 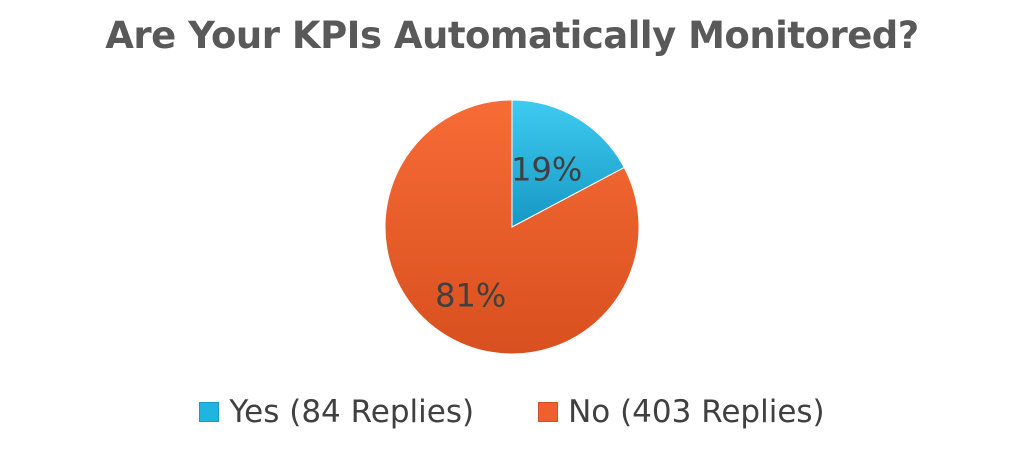 I want to click on legend: Yes (84 Replies) No (403 Replies), so click(x=512, y=412).